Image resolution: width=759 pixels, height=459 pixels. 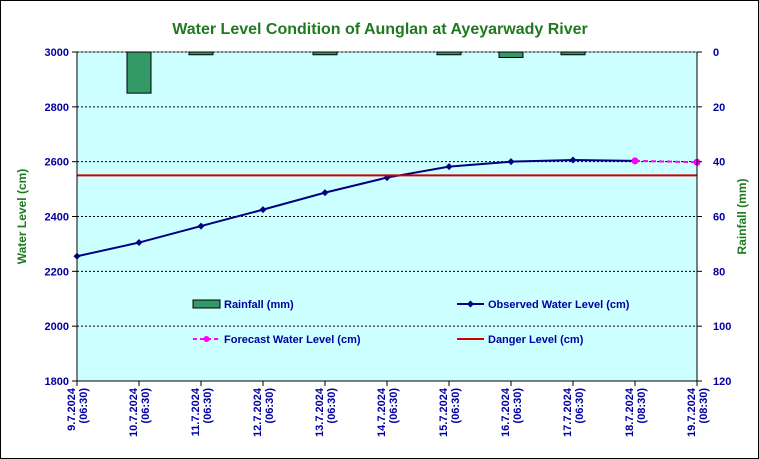 I want to click on x-tick-label: 14.7.2024 (06:30), so click(x=388, y=412).